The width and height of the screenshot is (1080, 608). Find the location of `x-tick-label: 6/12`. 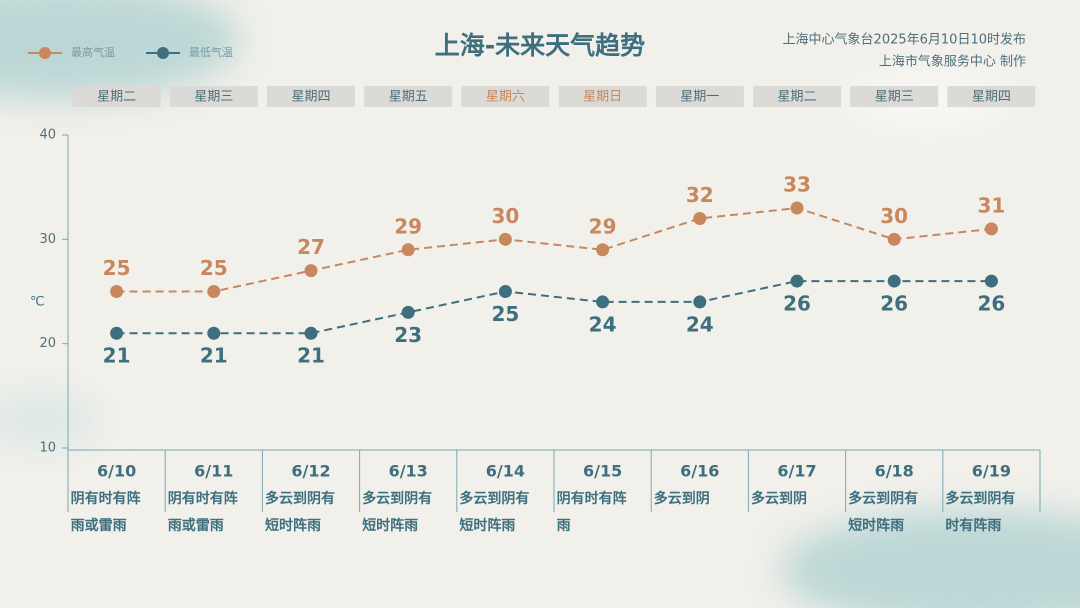

x-tick-label: 6/12 is located at coordinates (310, 471).